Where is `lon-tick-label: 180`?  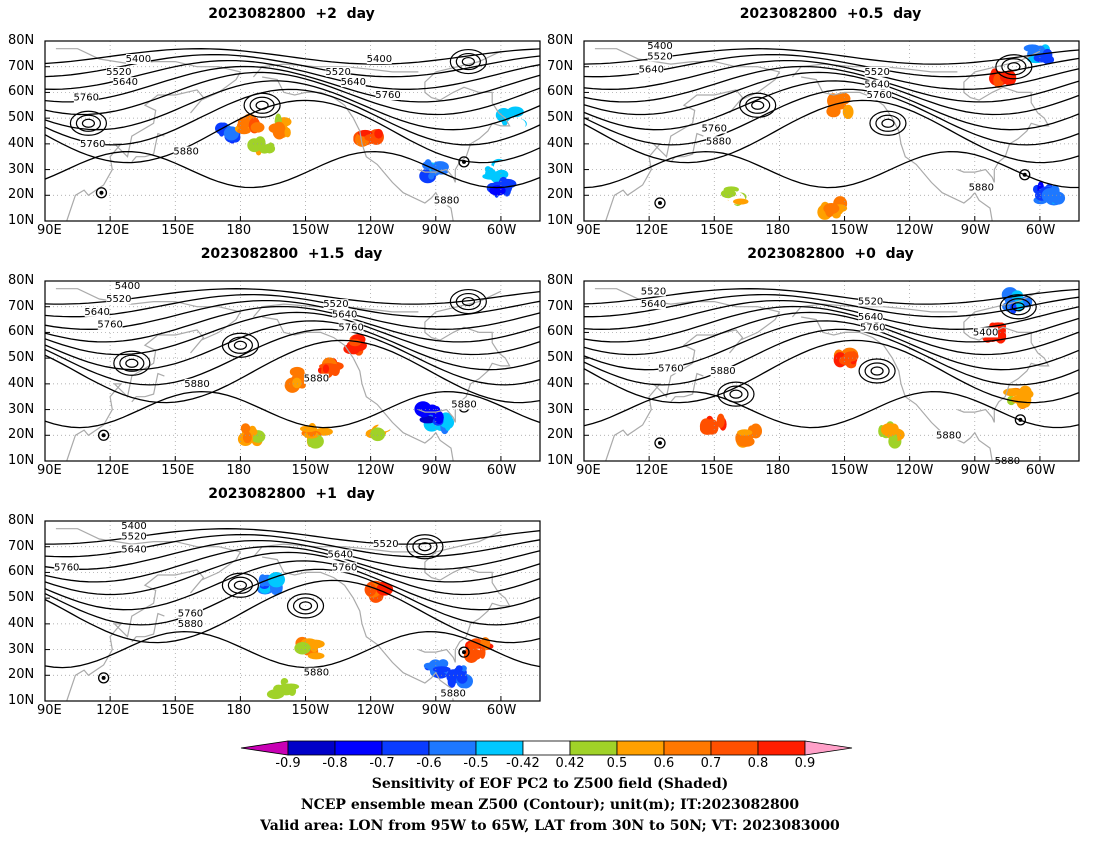
lon-tick-label: 180 is located at coordinates (239, 230).